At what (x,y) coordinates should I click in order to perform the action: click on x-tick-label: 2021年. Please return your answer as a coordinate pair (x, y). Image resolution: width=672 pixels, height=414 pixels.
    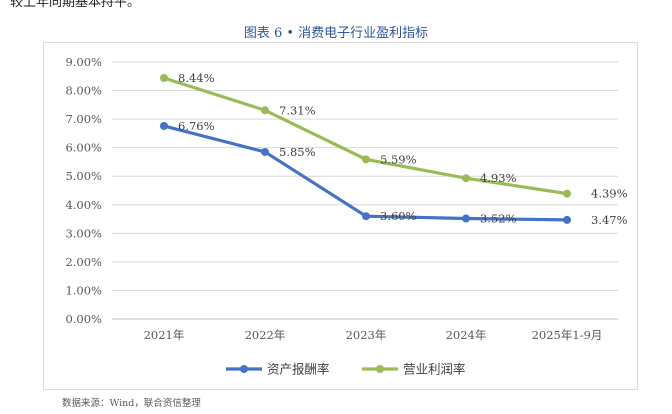
    Looking at the image, I should click on (164, 335).